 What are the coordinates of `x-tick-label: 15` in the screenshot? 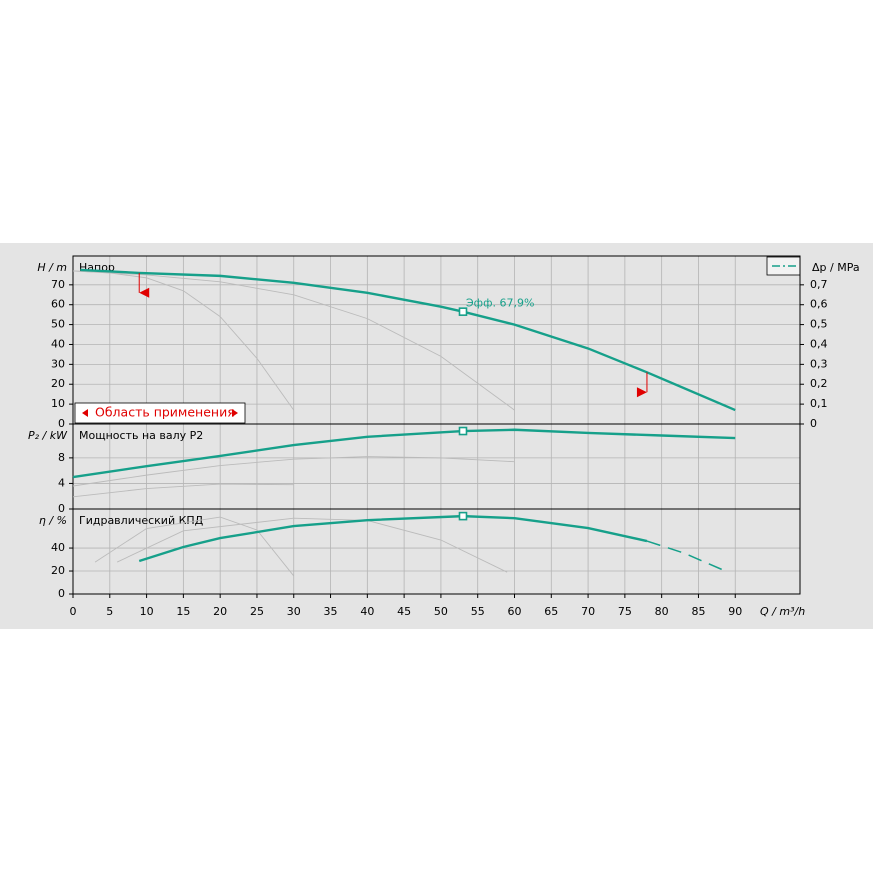 It's located at (183, 611).